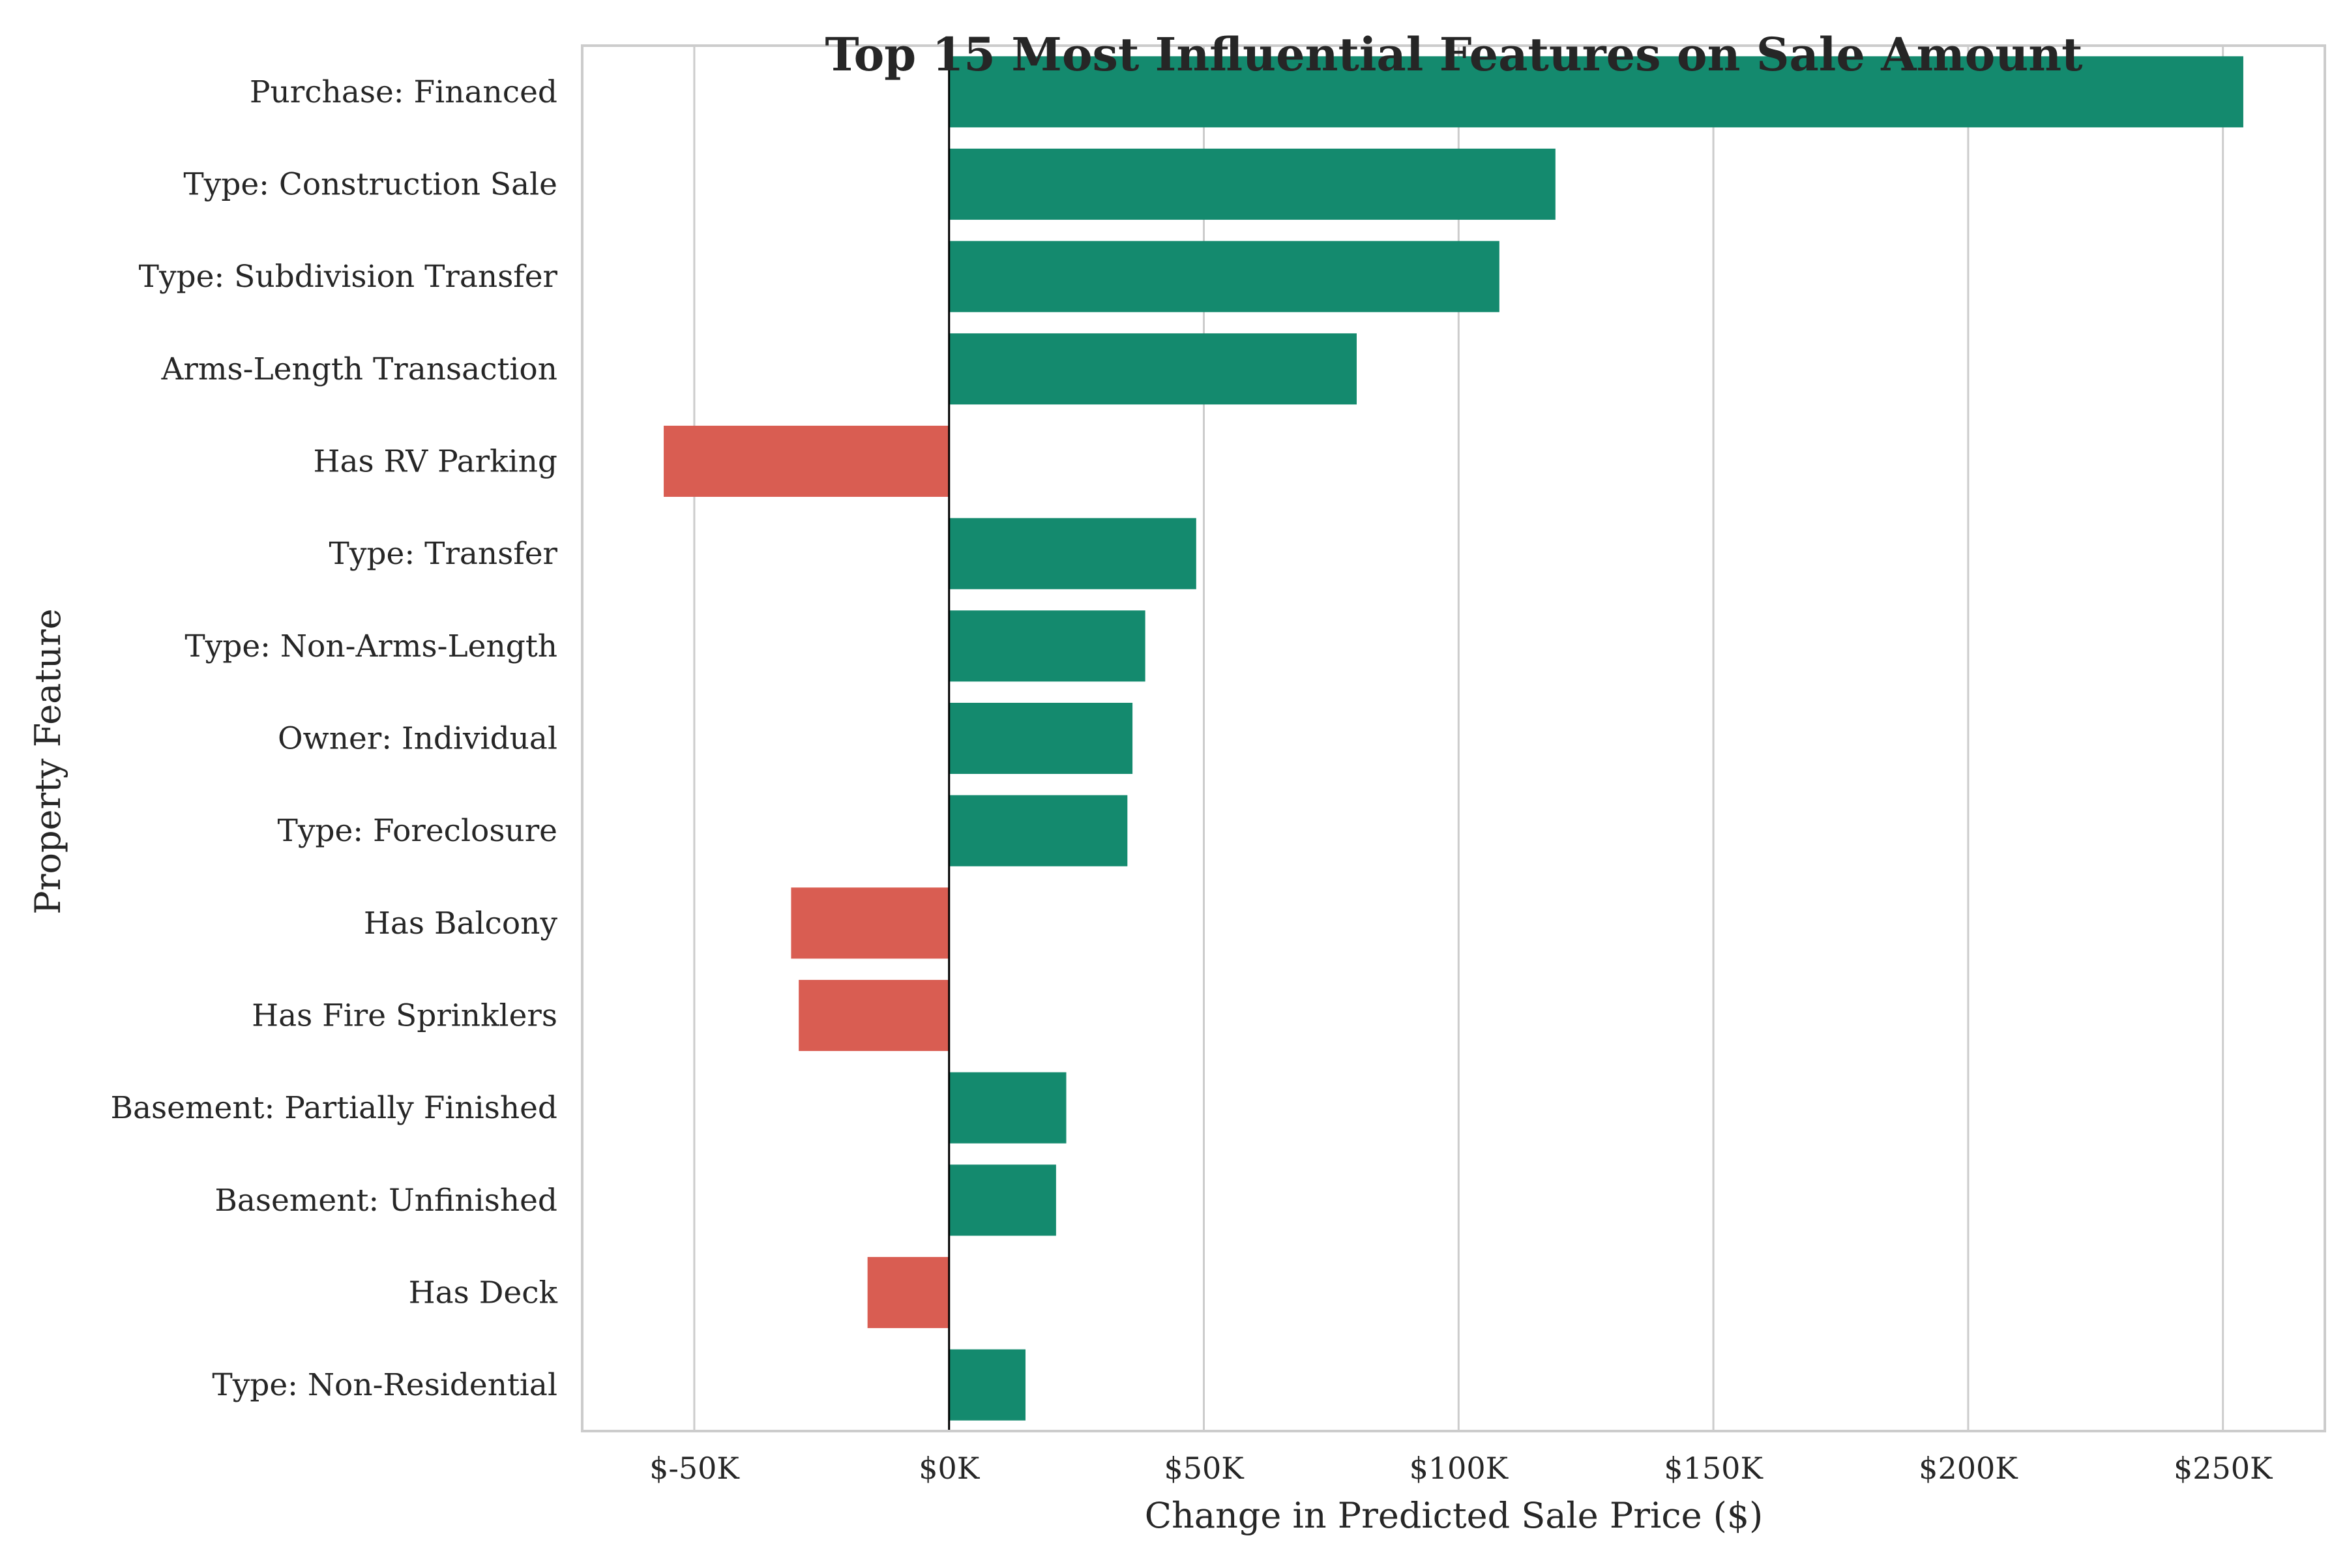 This screenshot has height=1568, width=2347. I want to click on x-tick-label: $100K, so click(1459, 1469).